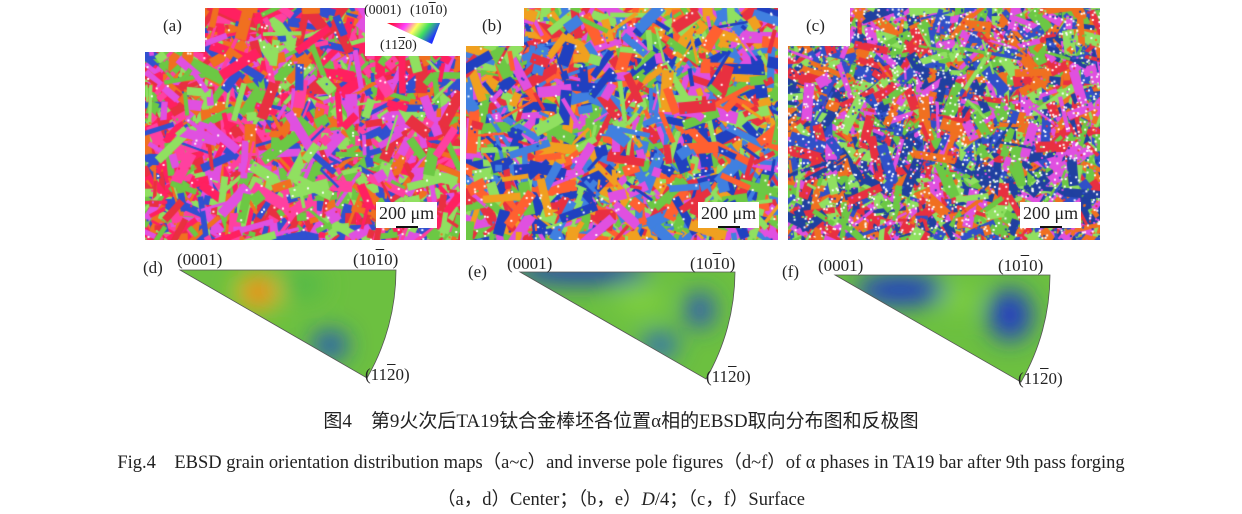  I want to click on ebsd-map-c, so click(944, 124).